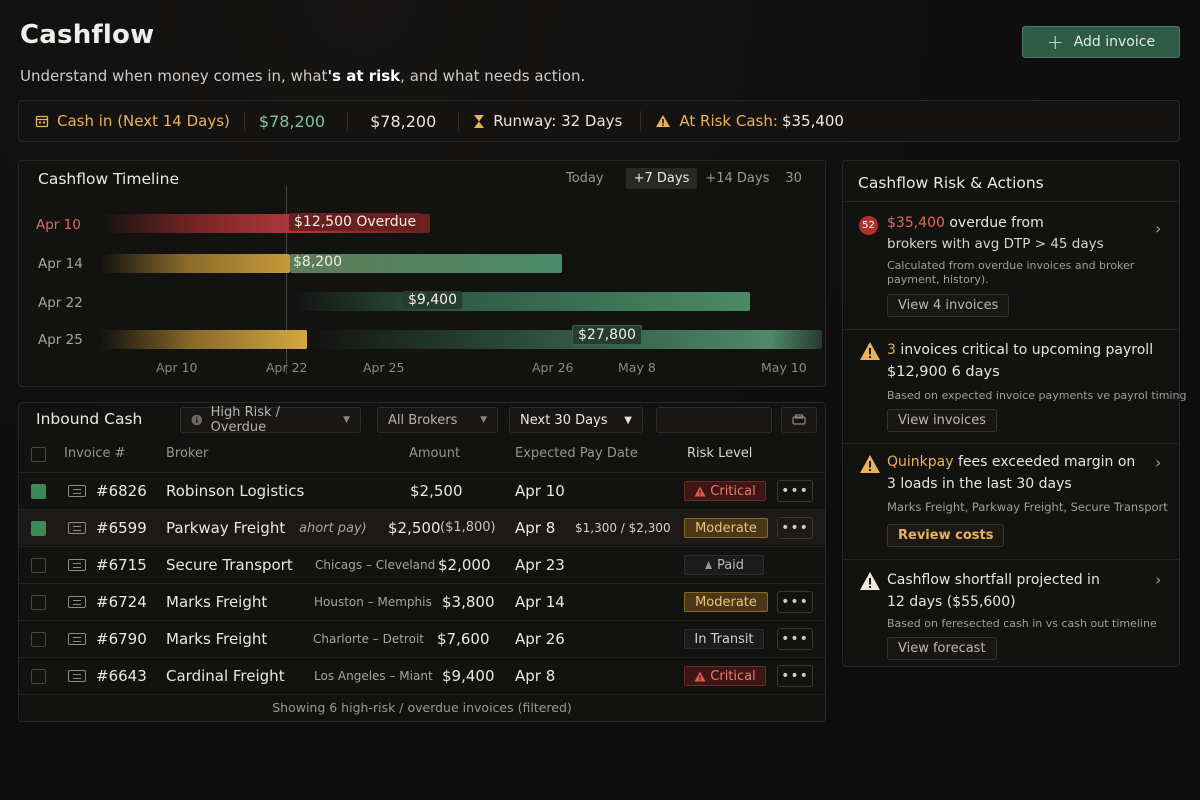 The height and width of the screenshot is (800, 1200). Describe the element at coordinates (121, 491) in the screenshot. I see `invoice-number: #6826` at that location.